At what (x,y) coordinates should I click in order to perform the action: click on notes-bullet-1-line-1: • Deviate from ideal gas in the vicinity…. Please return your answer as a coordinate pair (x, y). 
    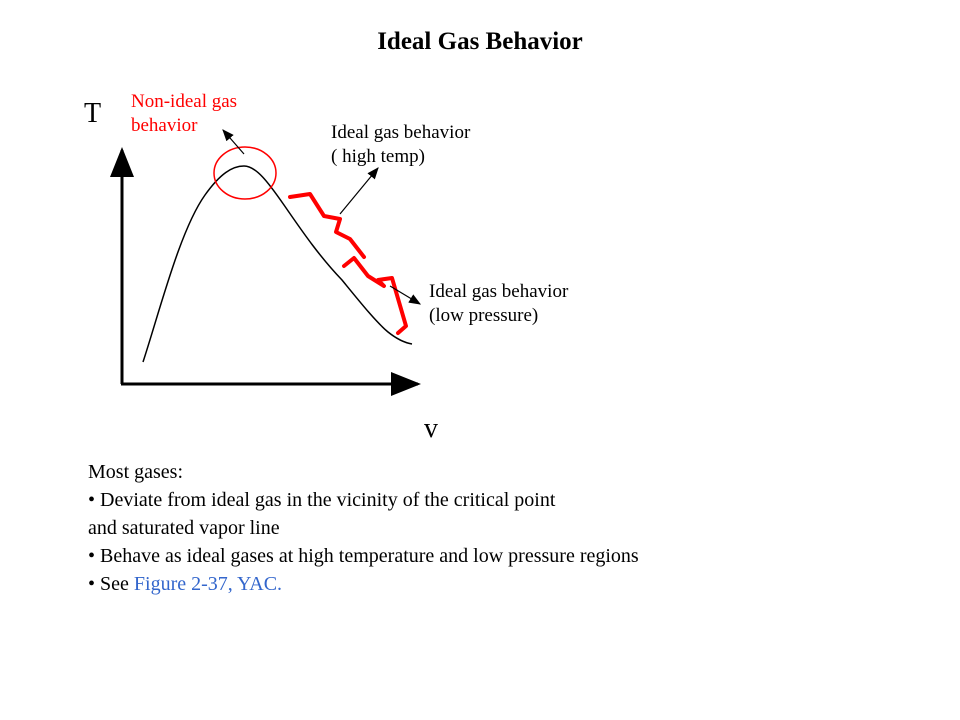
    Looking at the image, I should click on (322, 500).